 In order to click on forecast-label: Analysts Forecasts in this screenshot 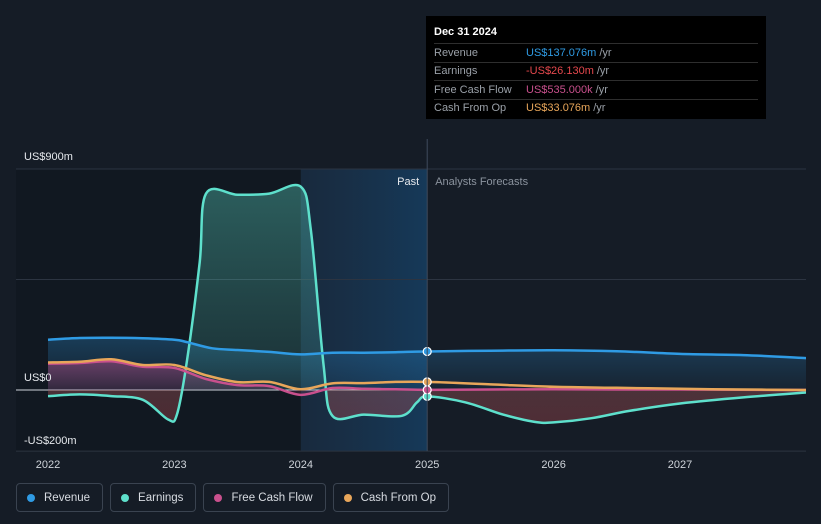, I will do `click(481, 182)`.